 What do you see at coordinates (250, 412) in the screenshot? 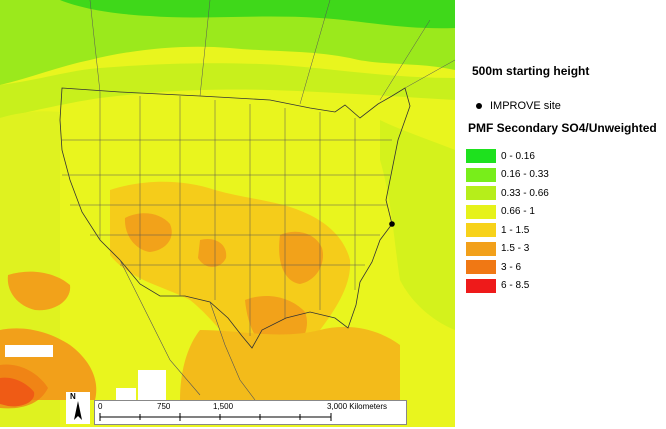
I see `scale-bar: 0 750 1,500 3,000 Kilometers` at bounding box center [250, 412].